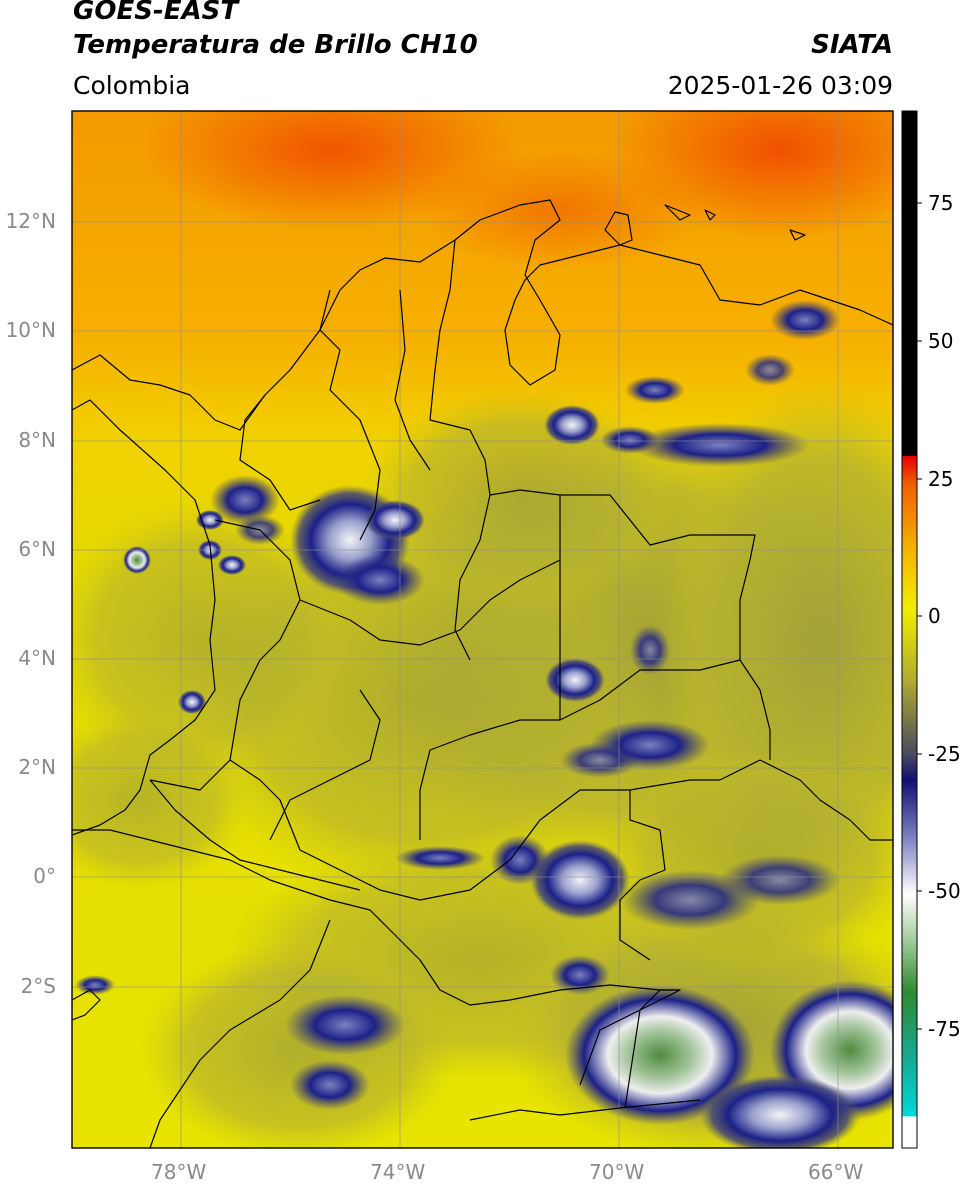 Image resolution: width=966 pixels, height=1190 pixels. I want to click on lat-tick-2s: 2°S, so click(38, 986).